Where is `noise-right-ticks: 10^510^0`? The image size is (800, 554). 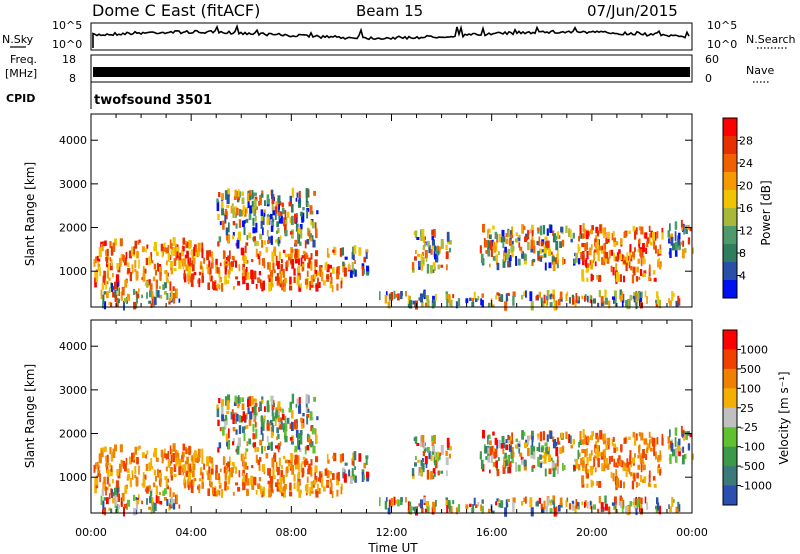
noise-right-ticks: 10^510^0 is located at coordinates (722, 35).